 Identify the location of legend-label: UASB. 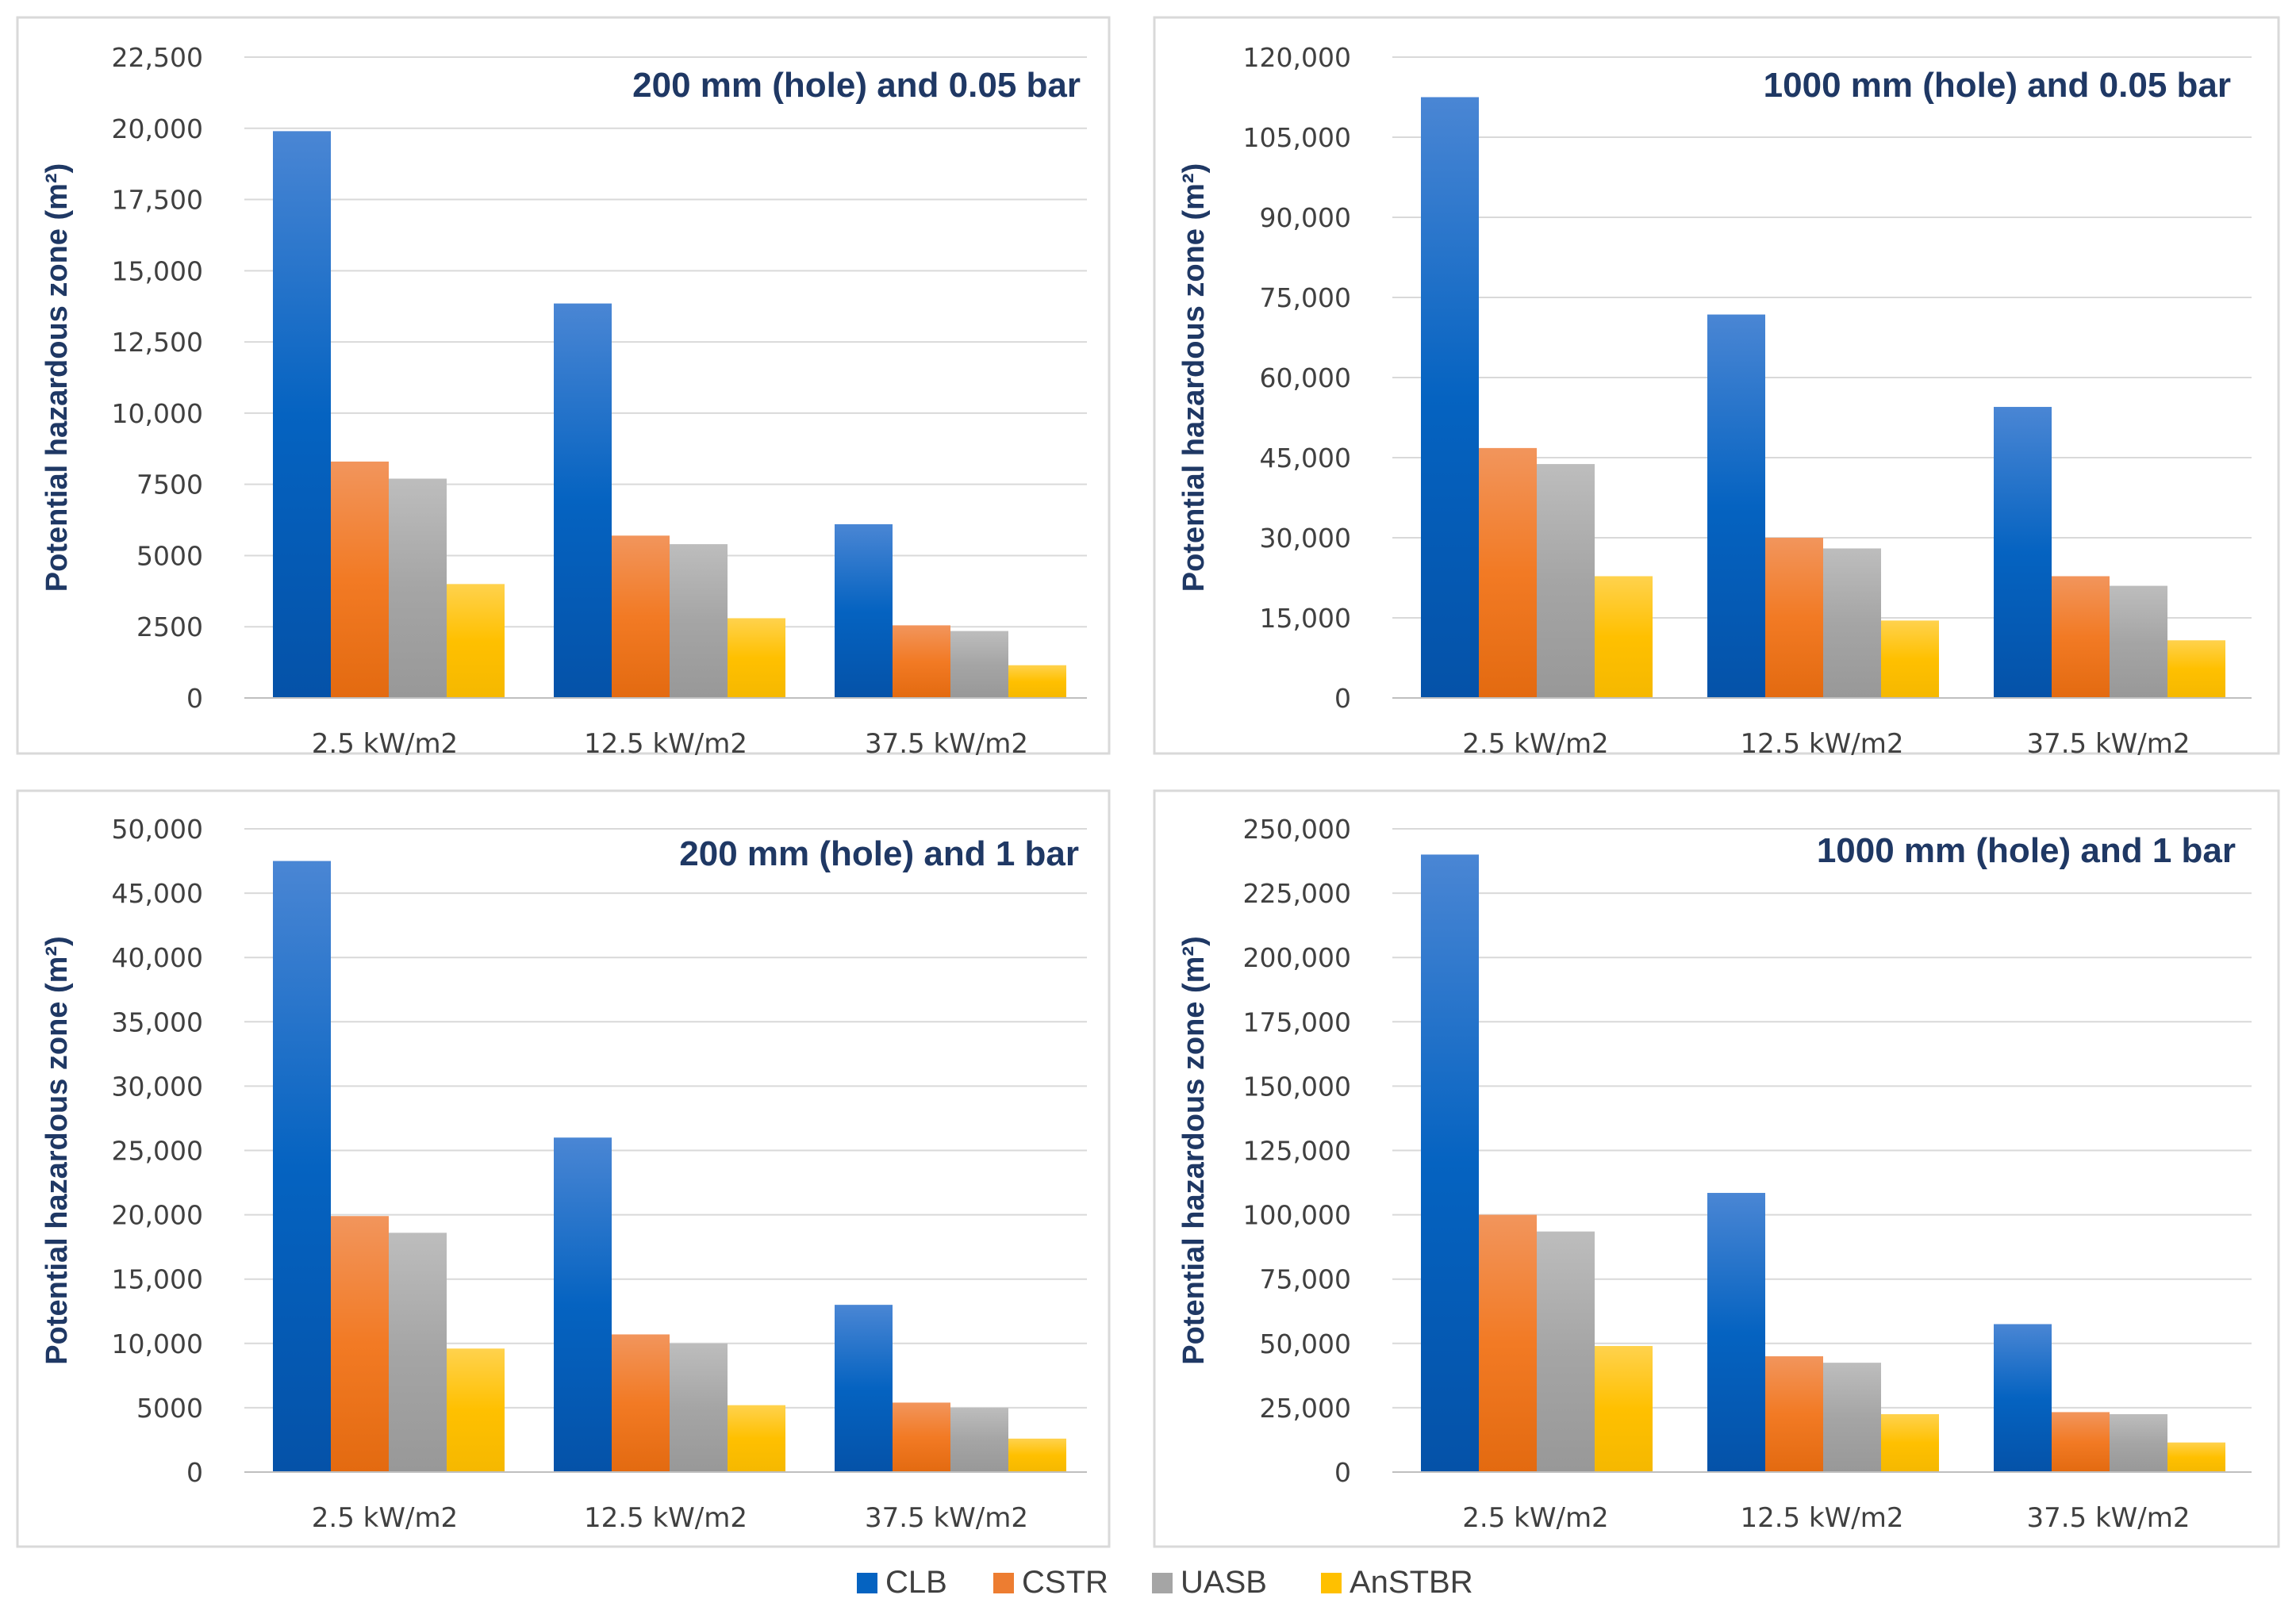
(1224, 1582).